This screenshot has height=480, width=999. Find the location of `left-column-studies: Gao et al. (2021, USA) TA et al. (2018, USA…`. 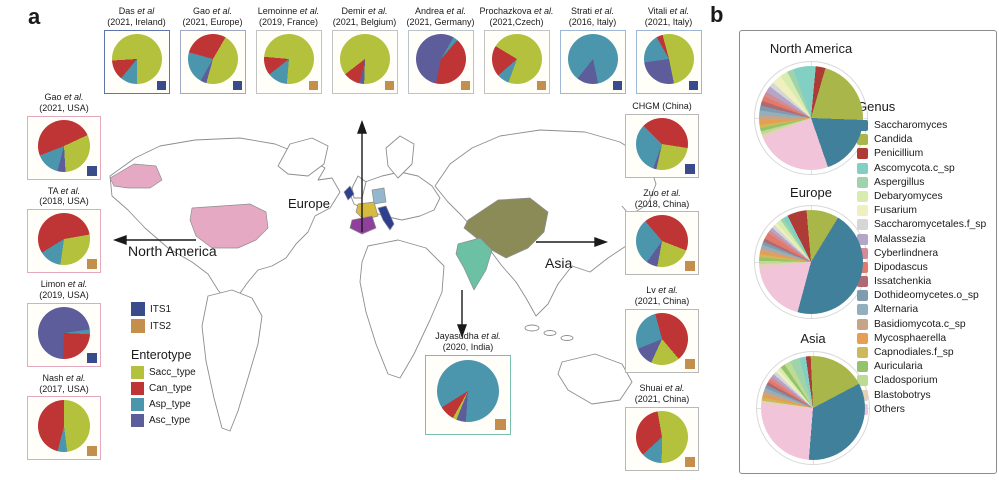

left-column-studies: Gao et al. (2021, USA) TA et al. (2018, USA… is located at coordinates (64, 276).